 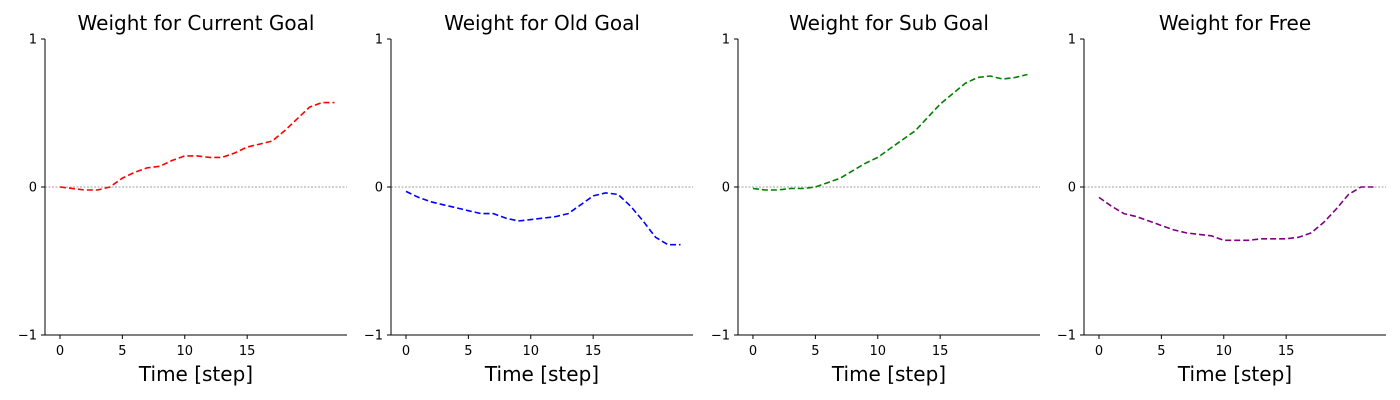 What do you see at coordinates (889, 23) in the screenshot?
I see `chart-title: Weight for Sub Goal` at bounding box center [889, 23].